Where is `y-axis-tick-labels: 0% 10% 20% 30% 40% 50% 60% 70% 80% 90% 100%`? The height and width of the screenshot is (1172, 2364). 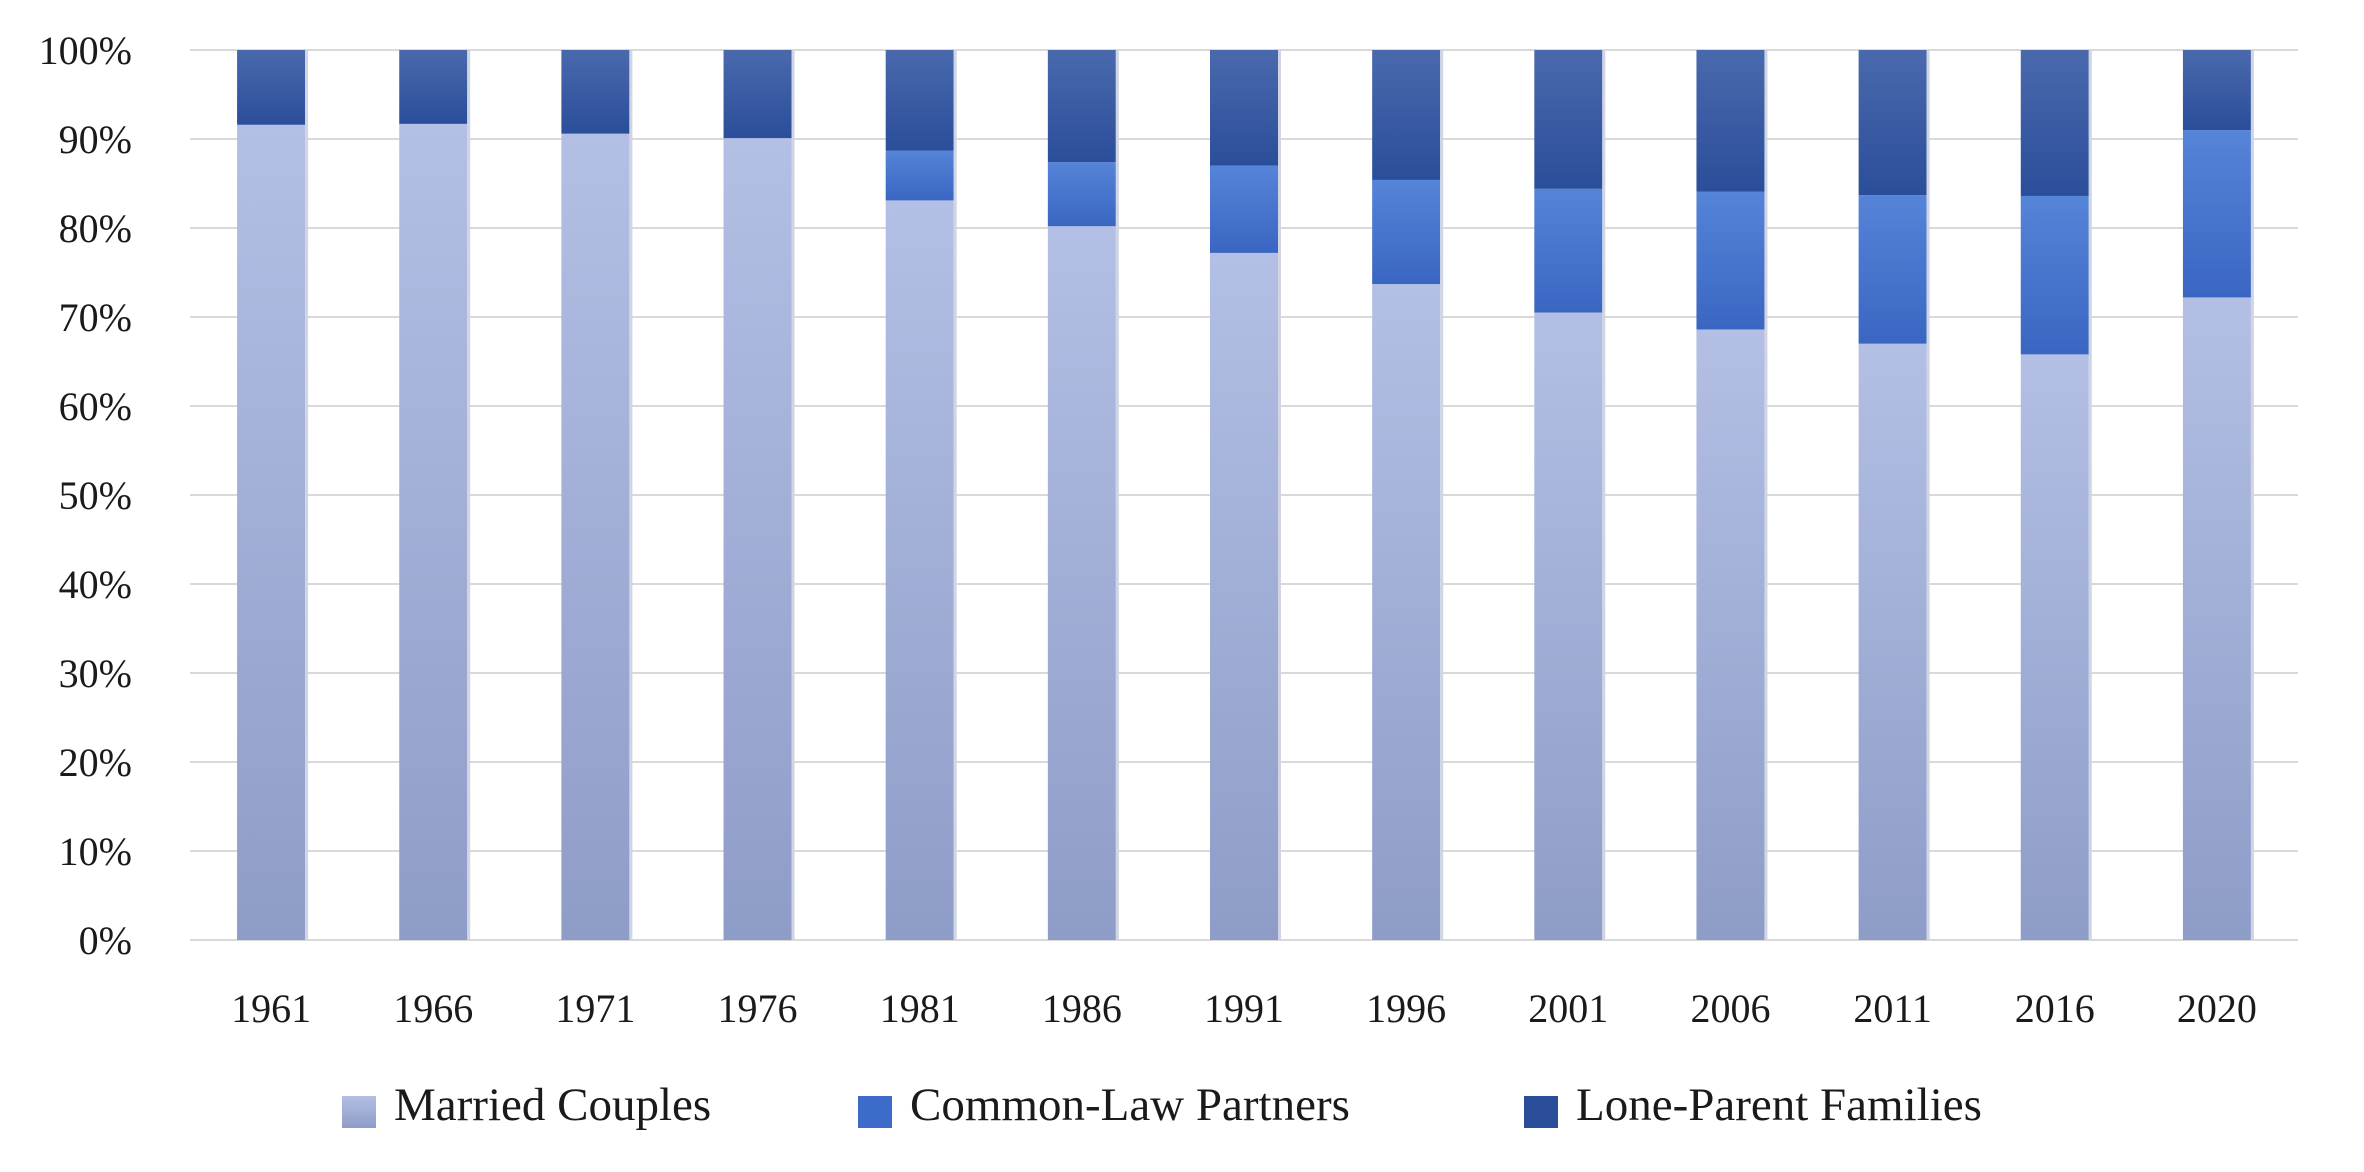
y-axis-tick-labels: 0% 10% 20% 30% 40% 50% 60% 70% 80% 90% 100% is located at coordinates (85, 495).